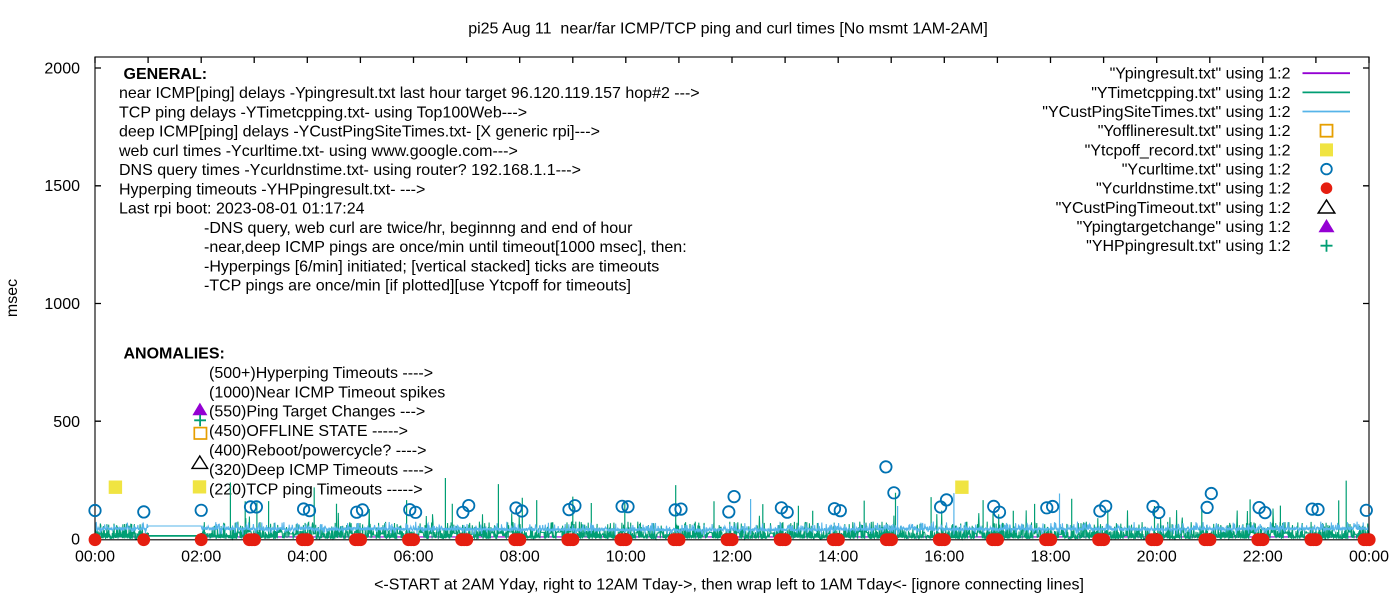  I want to click on svg-text: 10:00, so click(626, 557).